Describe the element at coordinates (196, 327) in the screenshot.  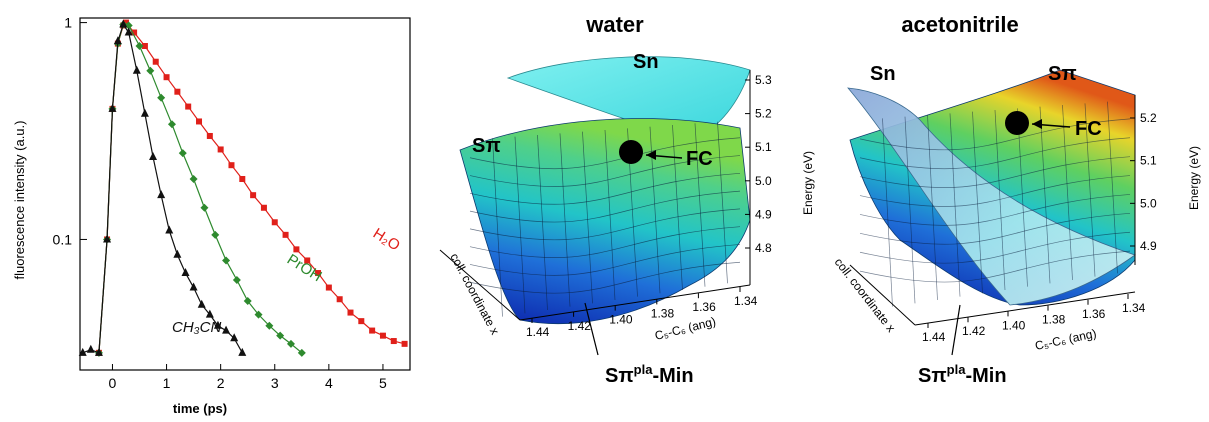
I see `series-label-ch3cn: CH₃CN` at that location.